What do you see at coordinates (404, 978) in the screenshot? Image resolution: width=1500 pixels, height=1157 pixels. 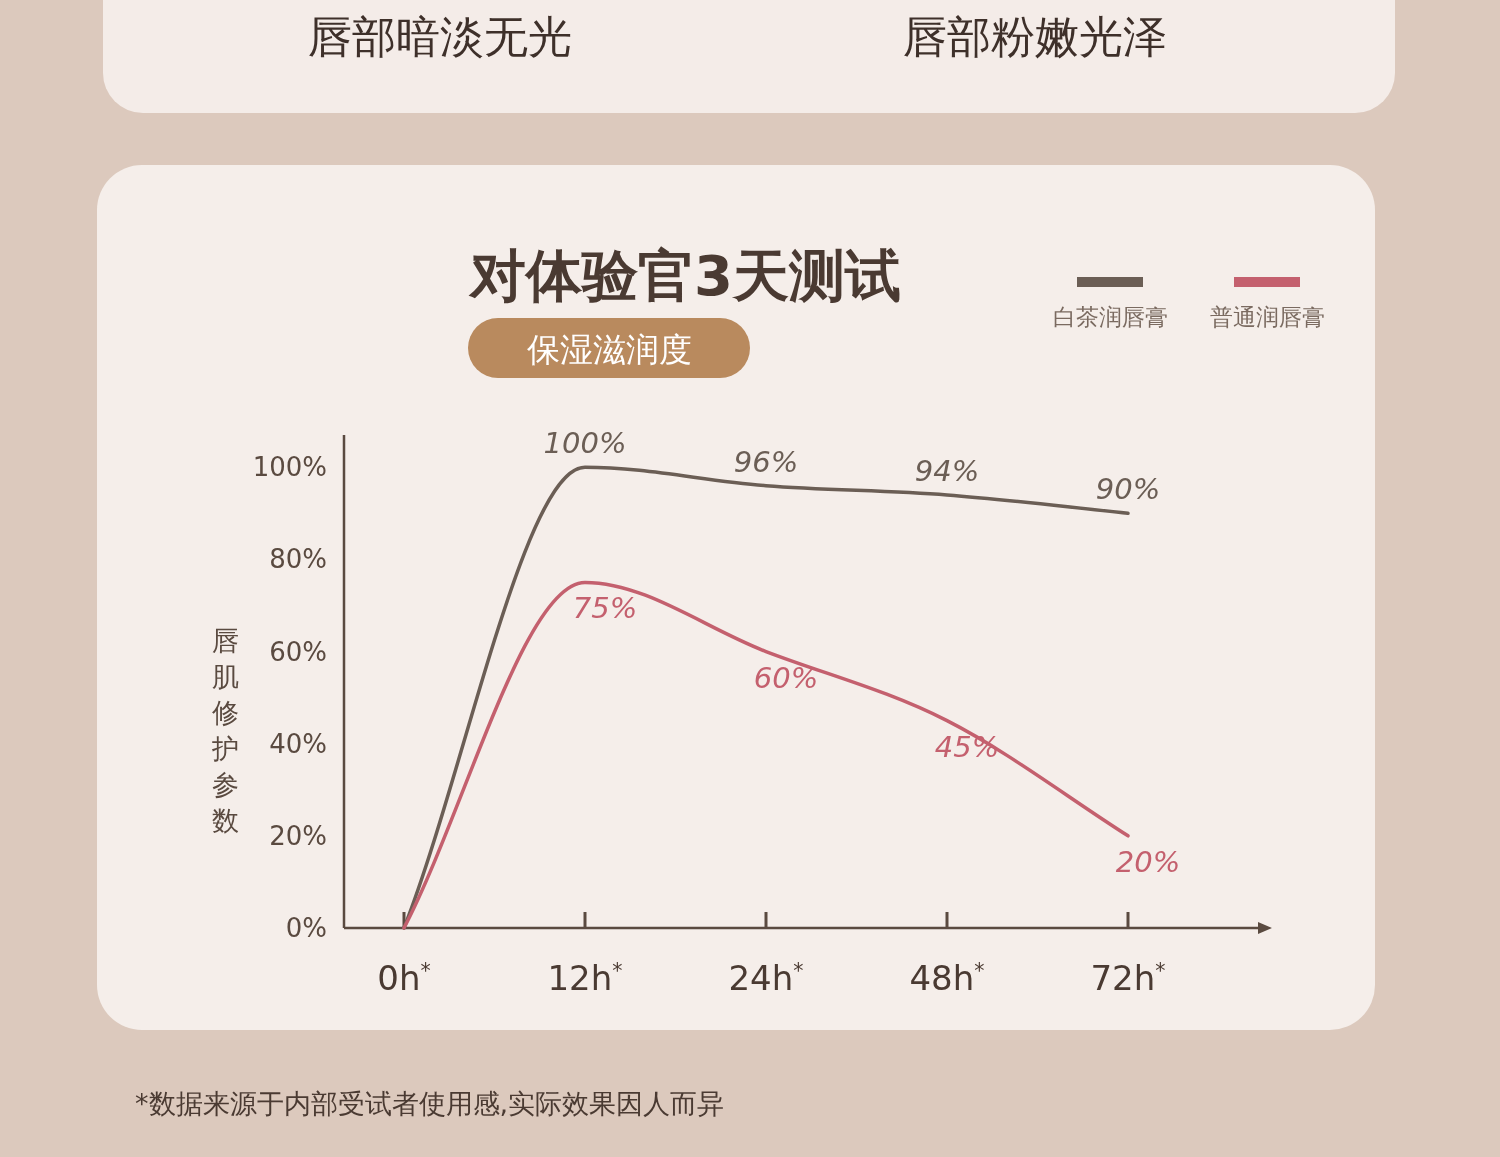 I see `x-tick-label: 0h$^{*}$` at bounding box center [404, 978].